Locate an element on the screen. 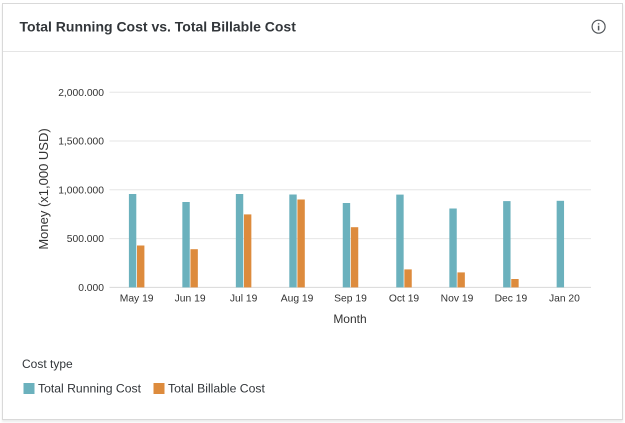 This screenshot has width=625, height=423. svg-text: Jul 19 is located at coordinates (244, 298).